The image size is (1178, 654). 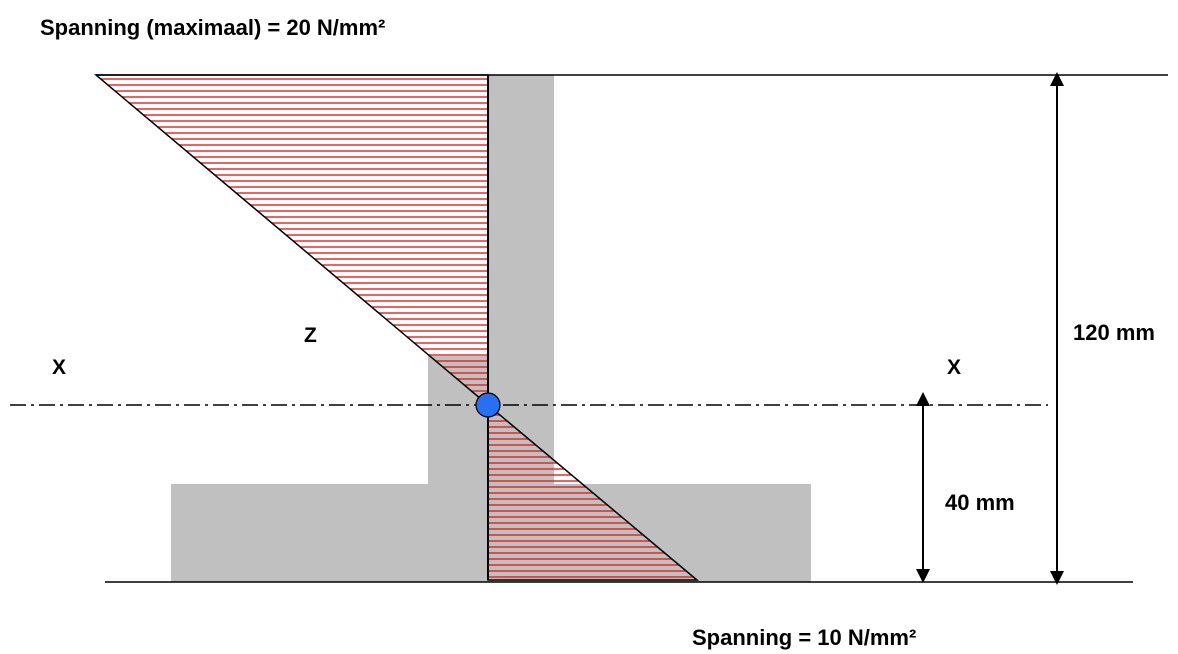 What do you see at coordinates (212, 27) in the screenshot?
I see `max-stress-label: Spanning (maximaal) = 20 N/mm²` at bounding box center [212, 27].